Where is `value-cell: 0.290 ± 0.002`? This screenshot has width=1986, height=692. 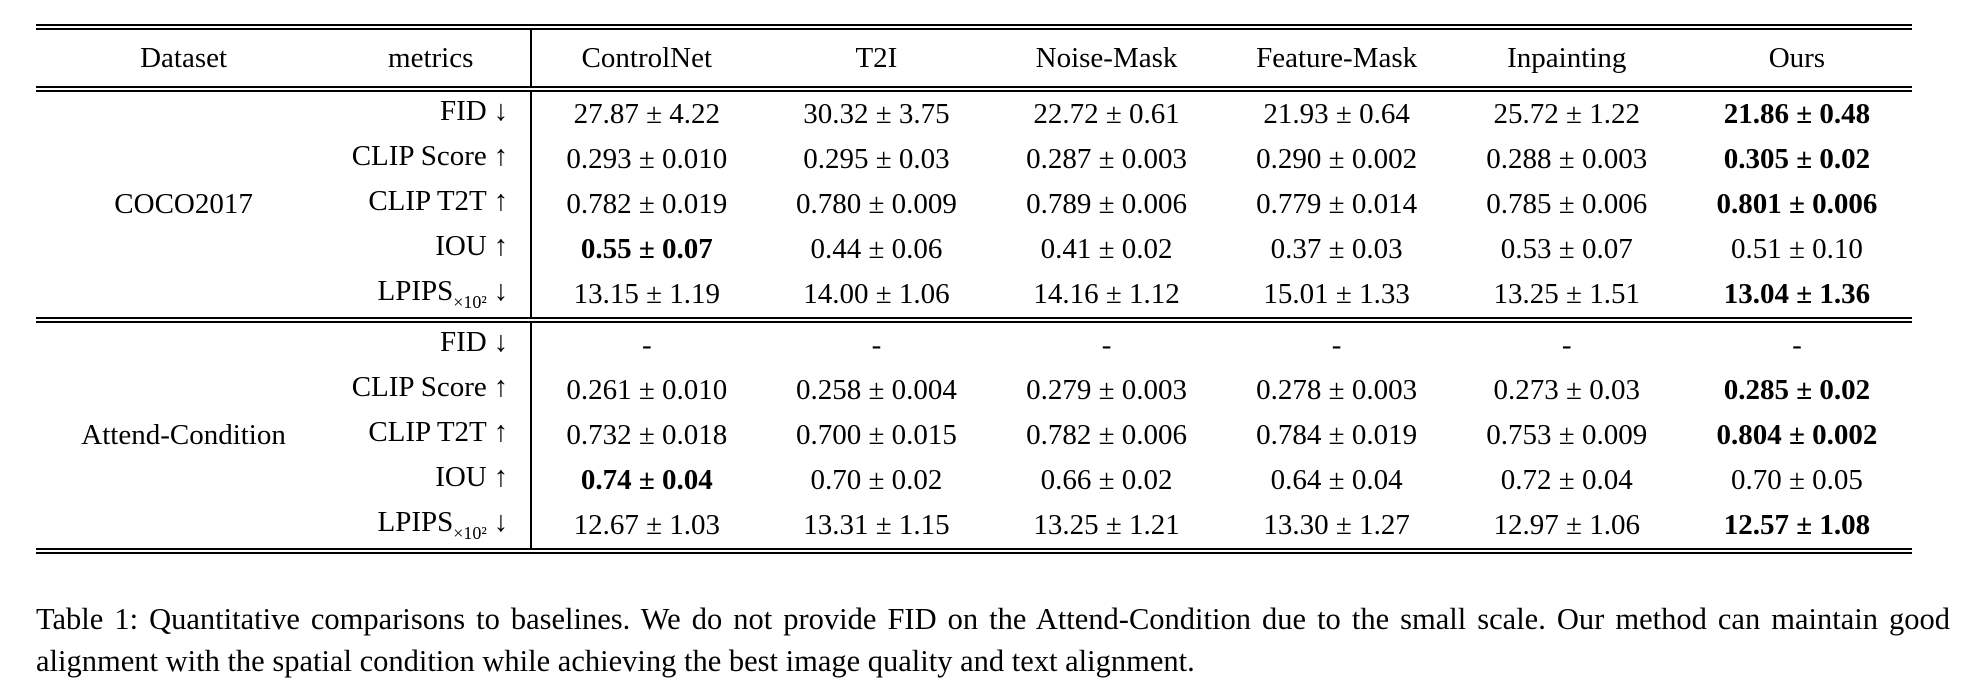 value-cell: 0.290 ± 0.002 is located at coordinates (1337, 159).